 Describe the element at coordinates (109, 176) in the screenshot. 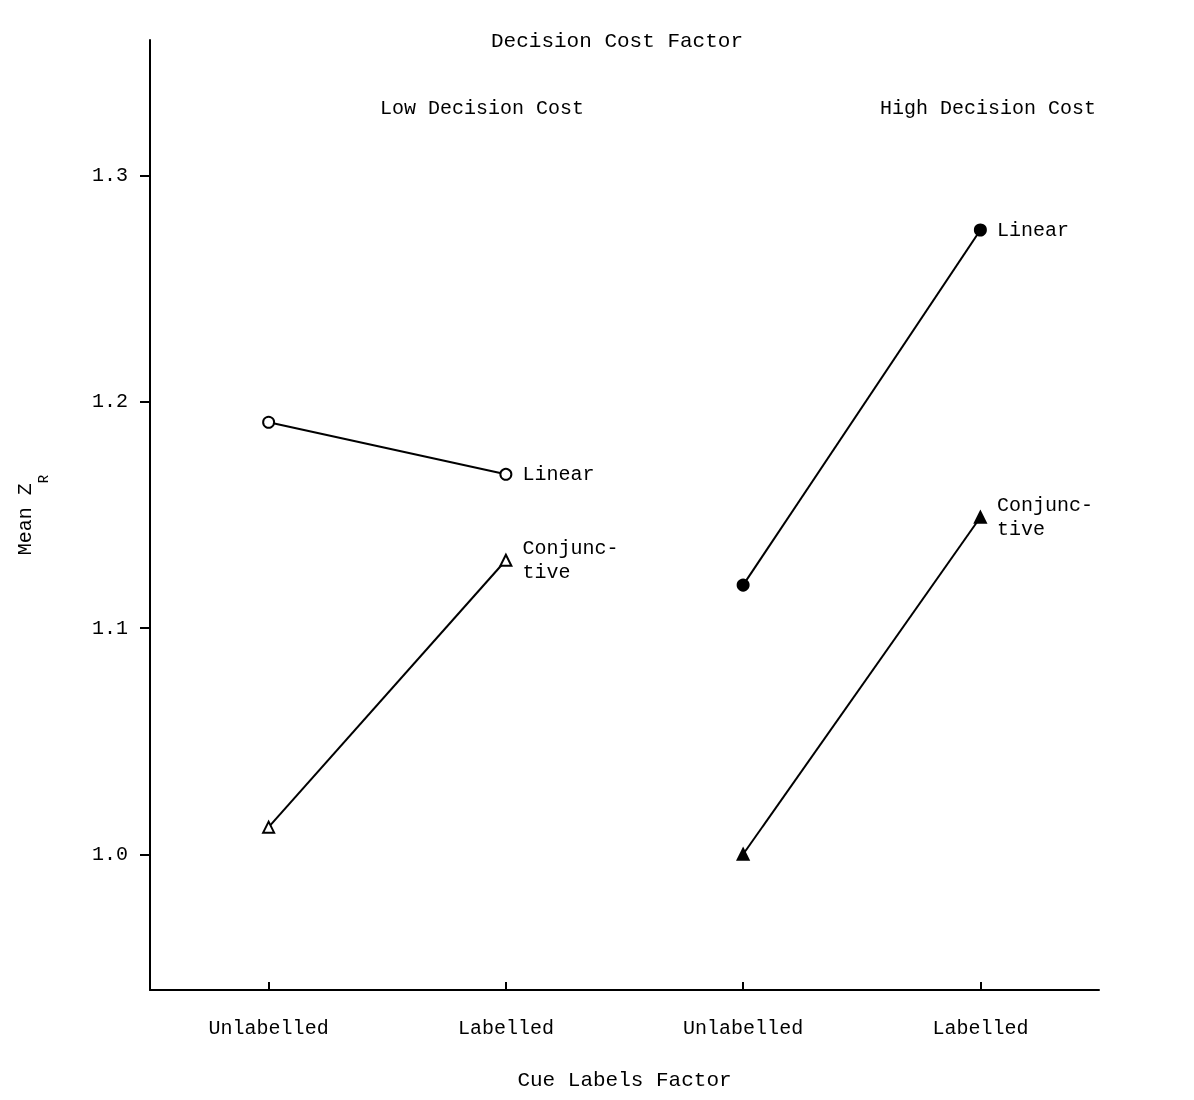

I see `y-tick-label: 1.3` at that location.